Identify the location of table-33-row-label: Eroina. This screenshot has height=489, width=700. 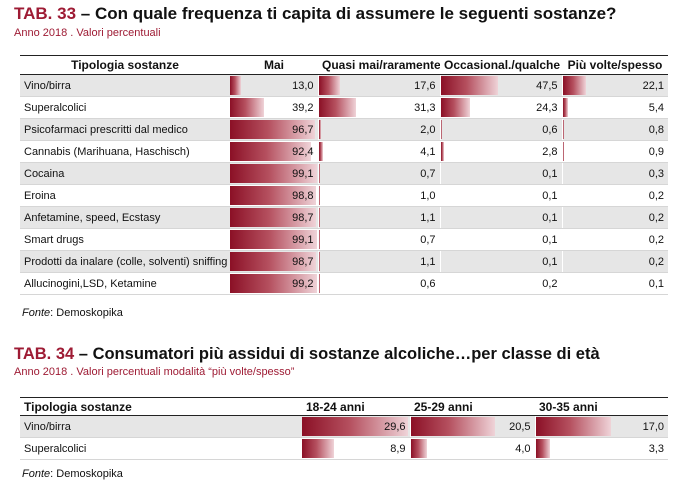
(125, 195).